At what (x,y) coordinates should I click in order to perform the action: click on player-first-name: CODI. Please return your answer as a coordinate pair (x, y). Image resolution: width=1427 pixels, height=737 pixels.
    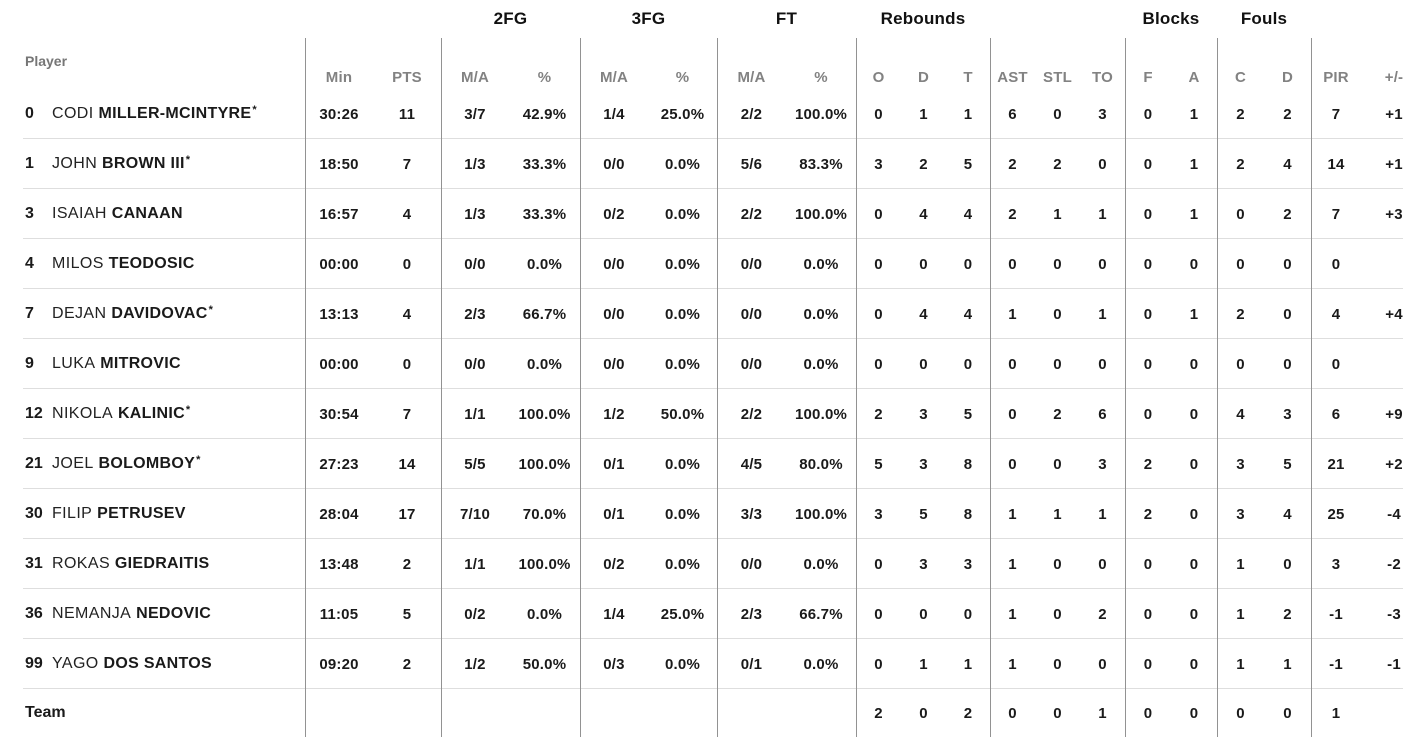
    Looking at the image, I should click on (75, 113).